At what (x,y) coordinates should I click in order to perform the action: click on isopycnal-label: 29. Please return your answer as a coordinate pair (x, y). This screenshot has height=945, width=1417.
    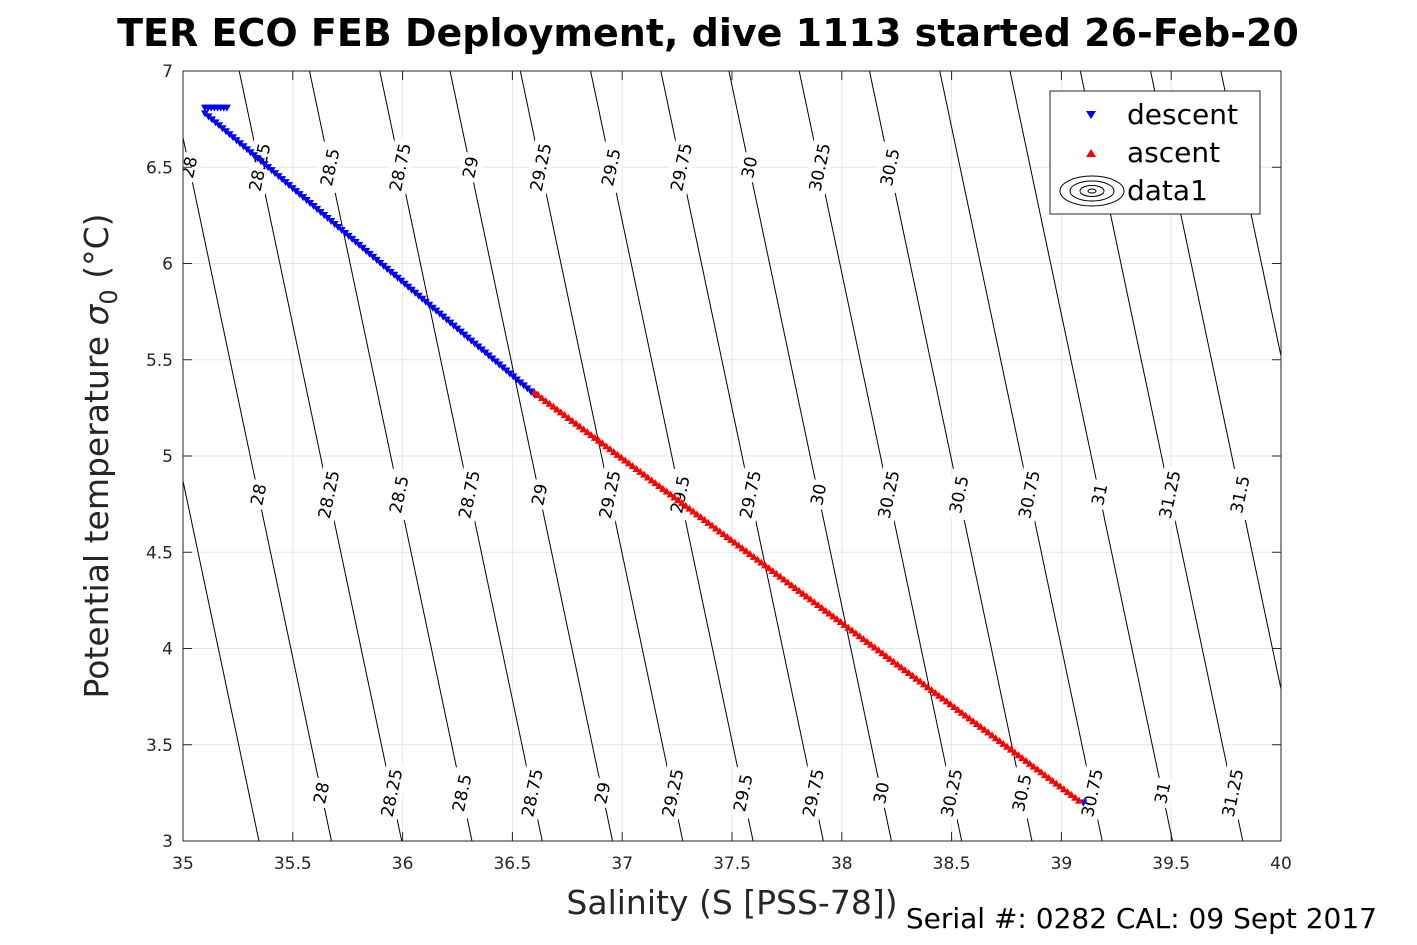
    Looking at the image, I should click on (540, 494).